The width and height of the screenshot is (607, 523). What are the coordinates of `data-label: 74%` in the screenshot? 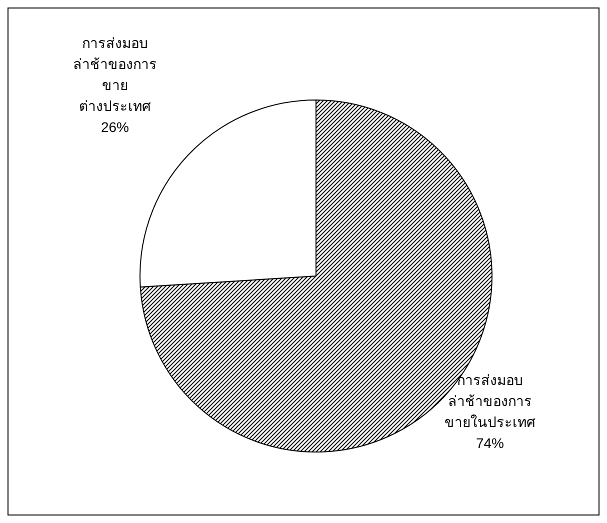 It's located at (490, 443).